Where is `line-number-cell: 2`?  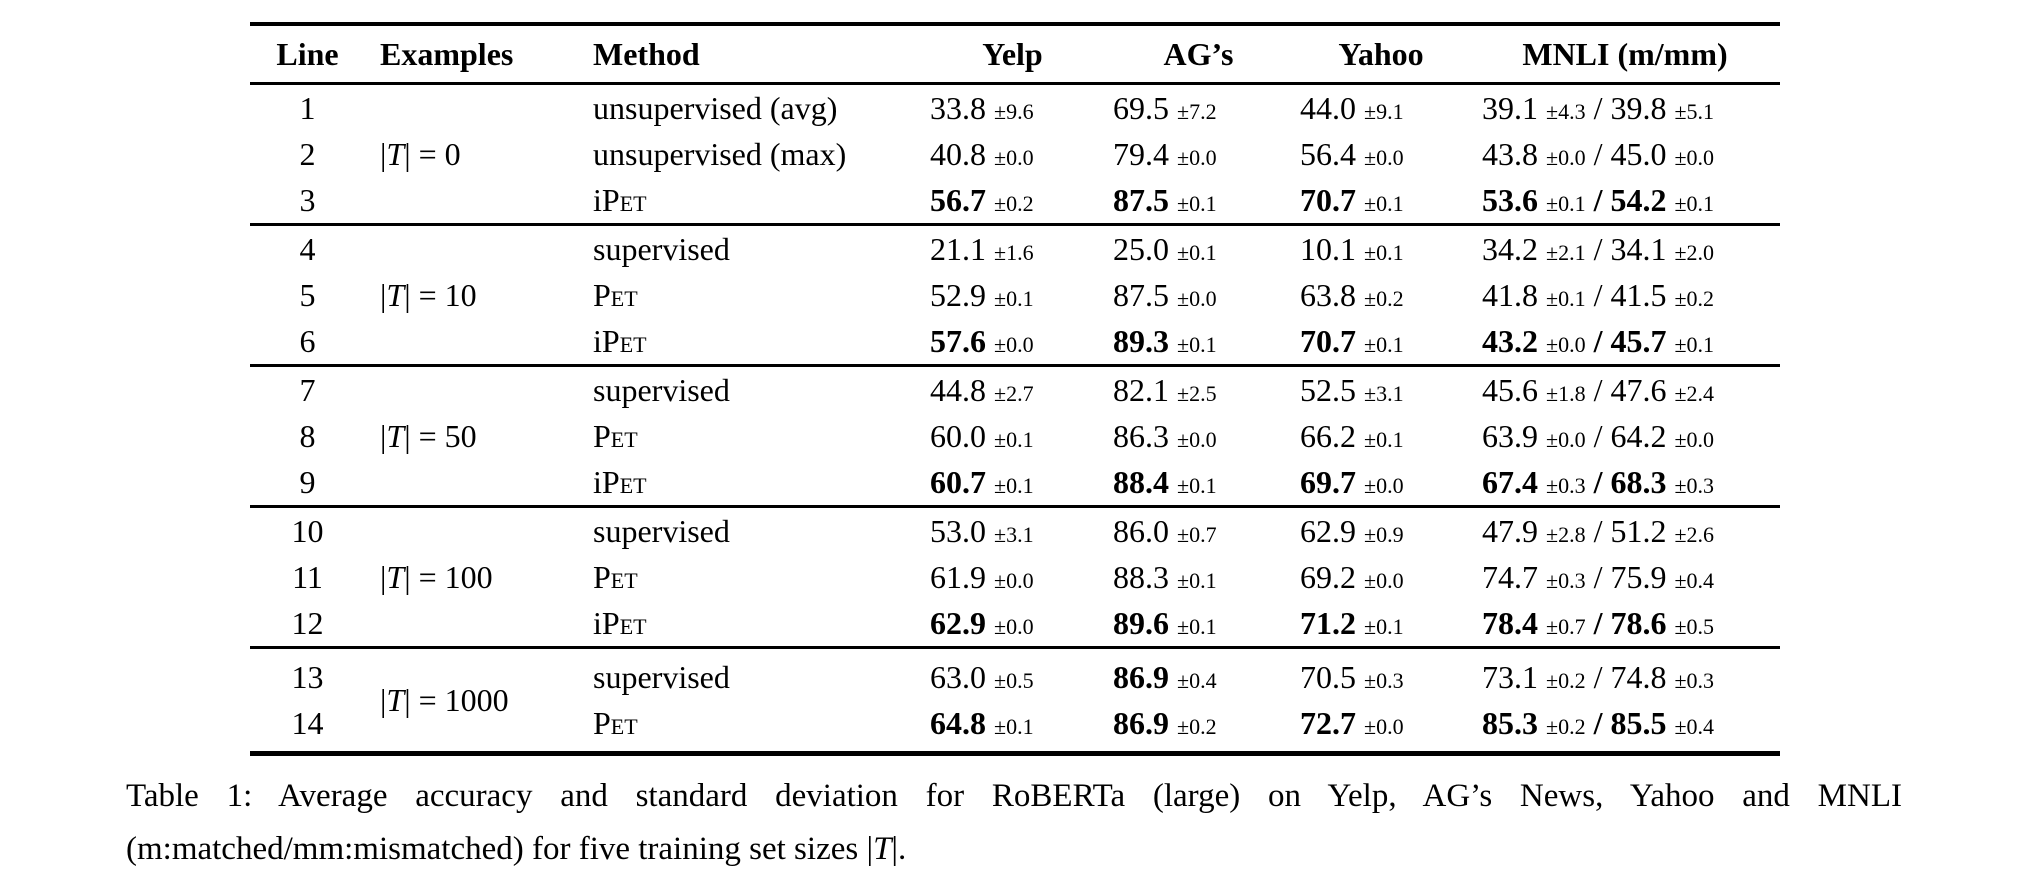 line-number-cell: 2 is located at coordinates (307, 154).